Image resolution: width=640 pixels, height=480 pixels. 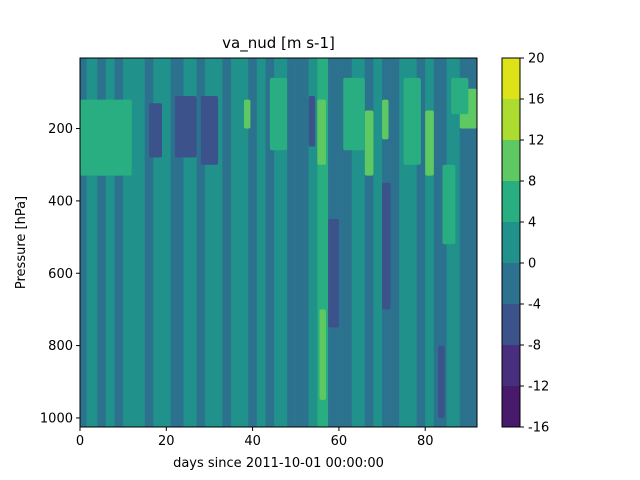 What do you see at coordinates (425, 441) in the screenshot?
I see `x-tick-label-4: 80` at bounding box center [425, 441].